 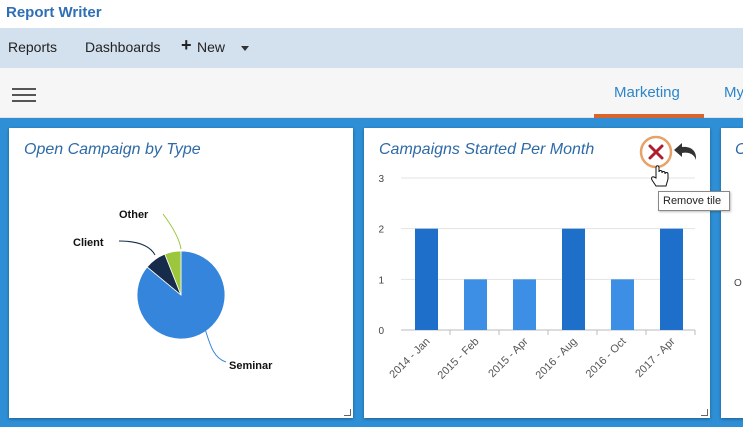 I want to click on tab-marketing: Marketing, so click(x=647, y=92).